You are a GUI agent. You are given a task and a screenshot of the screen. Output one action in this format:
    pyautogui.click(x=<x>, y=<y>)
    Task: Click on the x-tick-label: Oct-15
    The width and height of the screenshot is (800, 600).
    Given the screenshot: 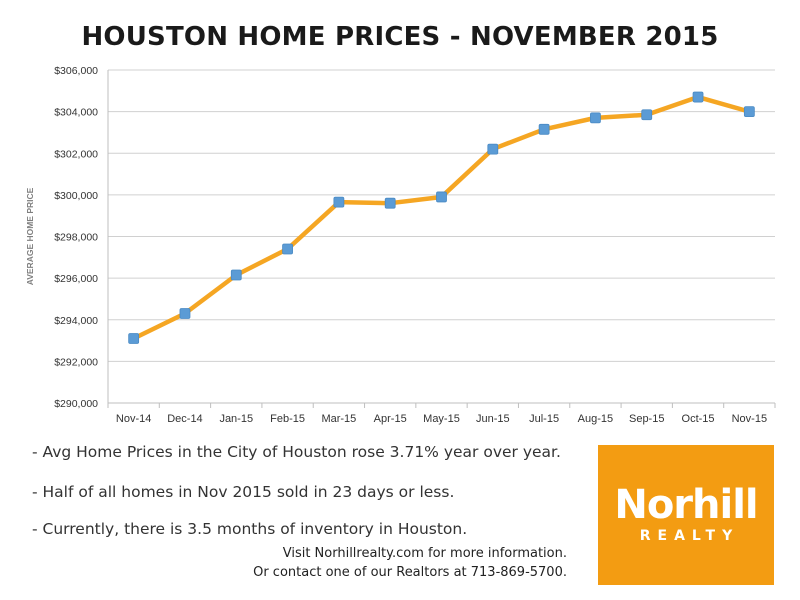 What is the action you would take?
    pyautogui.click(x=698, y=419)
    